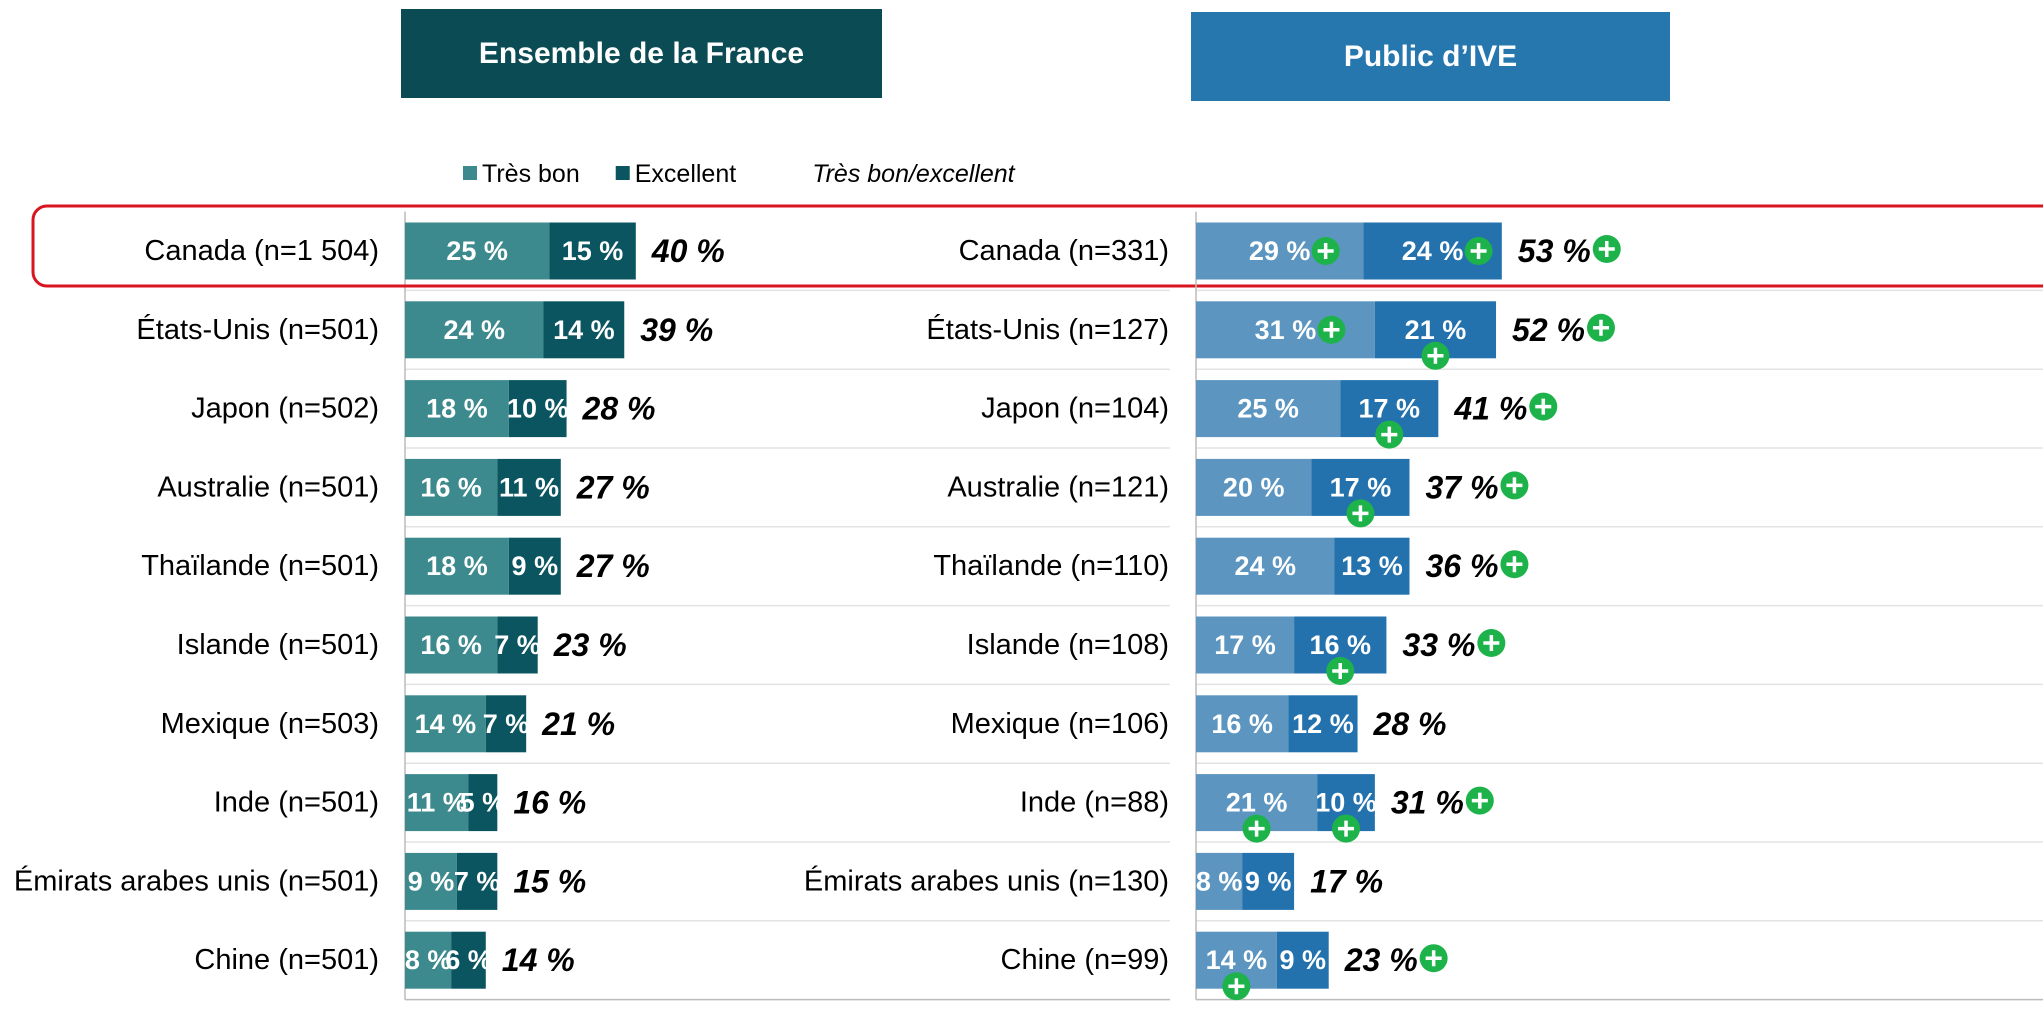  Describe the element at coordinates (1280, 251) in the screenshot. I see `value-label: 29 %` at that location.